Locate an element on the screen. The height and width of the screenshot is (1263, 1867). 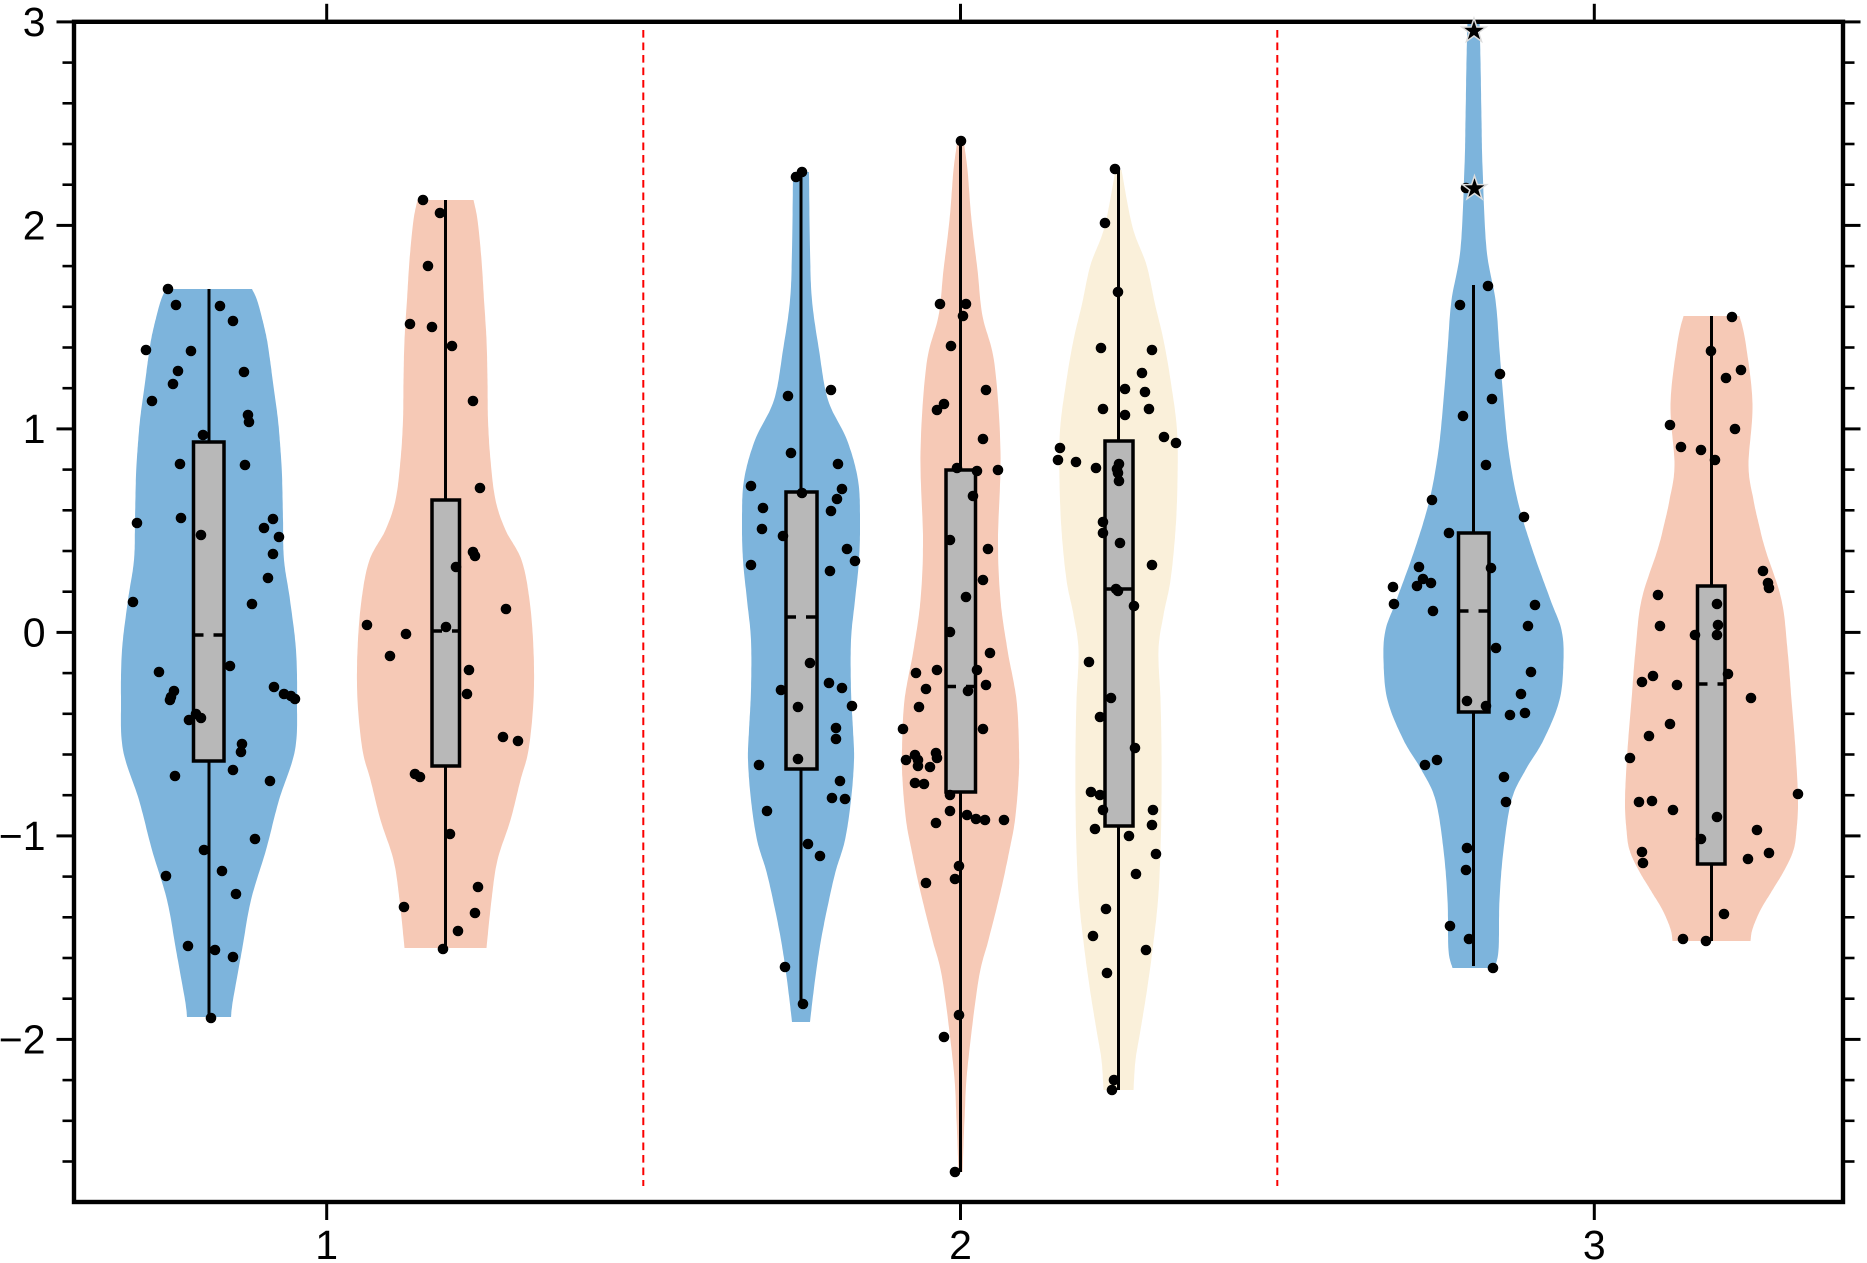
svg-text: −2 is located at coordinates (23, 1039).